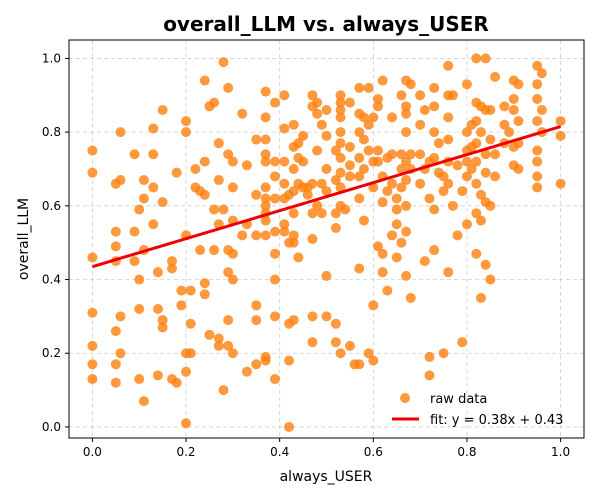 The width and height of the screenshot is (600, 500). What do you see at coordinates (92, 452) in the screenshot?
I see `x-tick-label: 0.0` at bounding box center [92, 452].